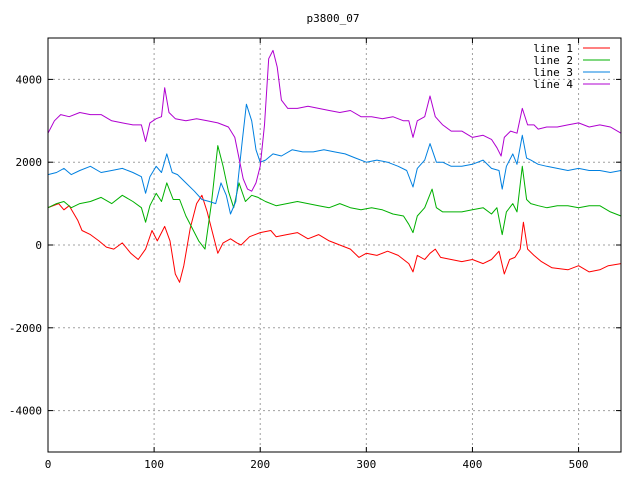  What do you see at coordinates (366, 464) in the screenshot?
I see `x-tick-label: 300` at bounding box center [366, 464].